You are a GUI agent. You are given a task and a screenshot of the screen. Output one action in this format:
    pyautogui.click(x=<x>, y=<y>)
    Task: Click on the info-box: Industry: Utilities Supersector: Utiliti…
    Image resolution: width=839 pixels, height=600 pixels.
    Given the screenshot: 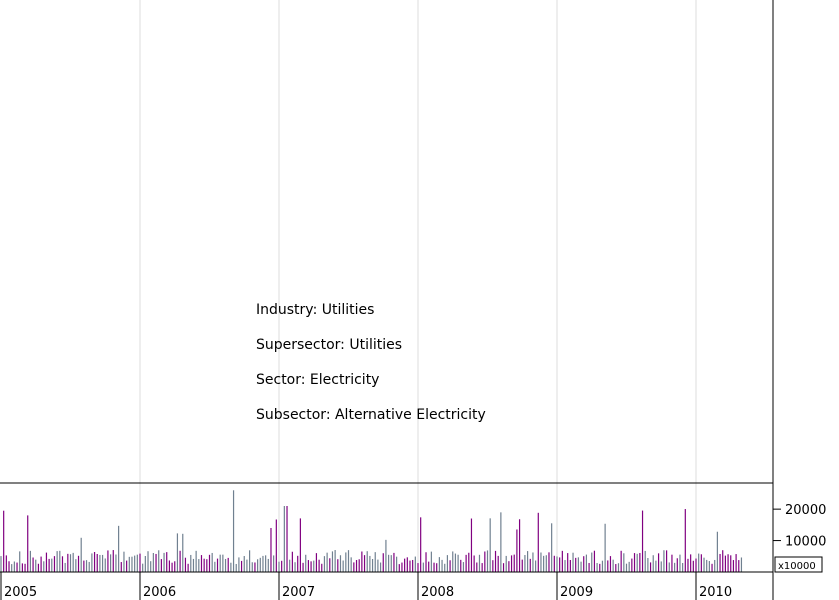 What is the action you would take?
    pyautogui.click(x=371, y=362)
    